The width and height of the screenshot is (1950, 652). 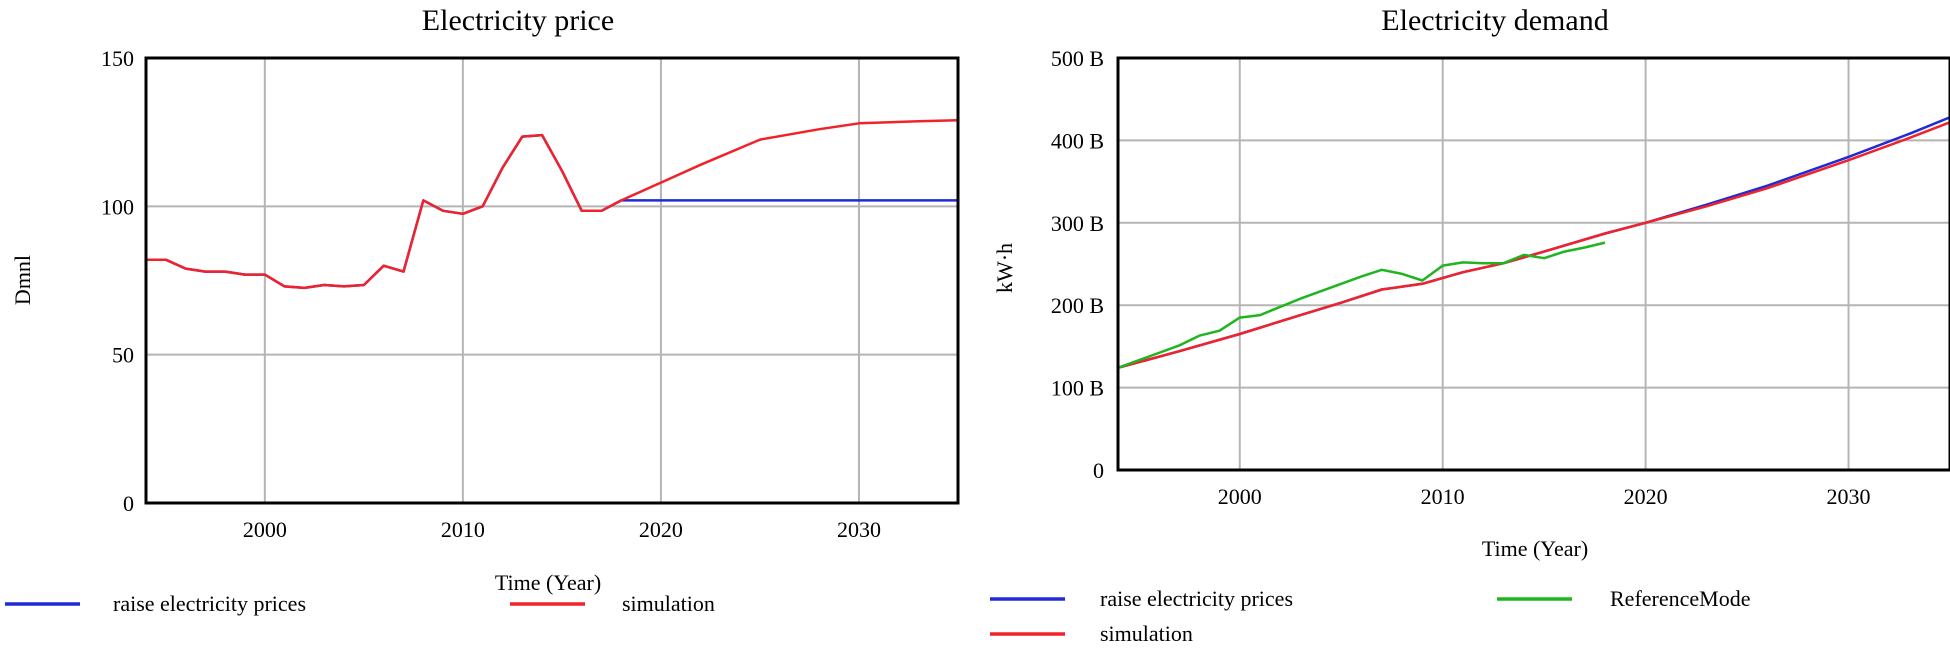 I want to click on y-tick-label: 100 B, so click(x=1077, y=388).